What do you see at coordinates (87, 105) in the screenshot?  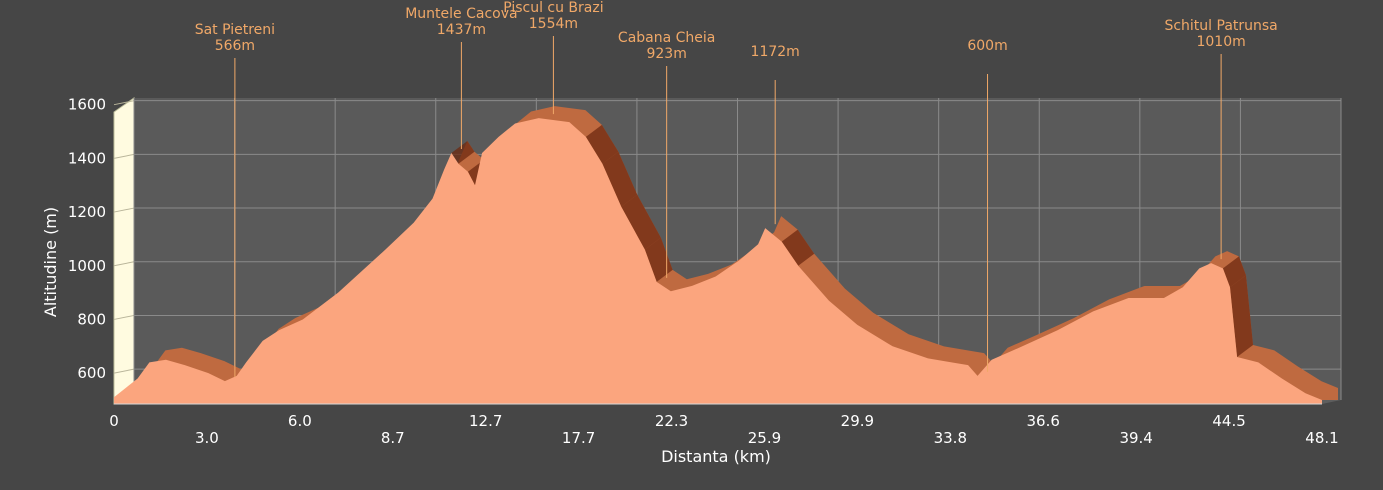 I see `y-tick-label: 1600` at bounding box center [87, 105].